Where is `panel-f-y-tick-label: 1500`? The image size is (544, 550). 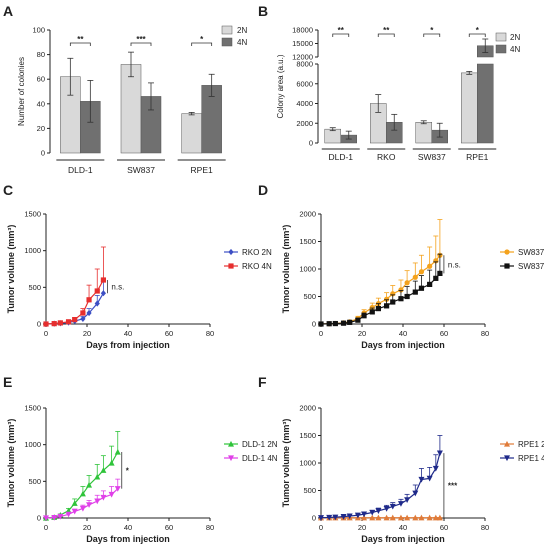
panel-f-y-tick-label: 1500 is located at coordinates (307, 435).